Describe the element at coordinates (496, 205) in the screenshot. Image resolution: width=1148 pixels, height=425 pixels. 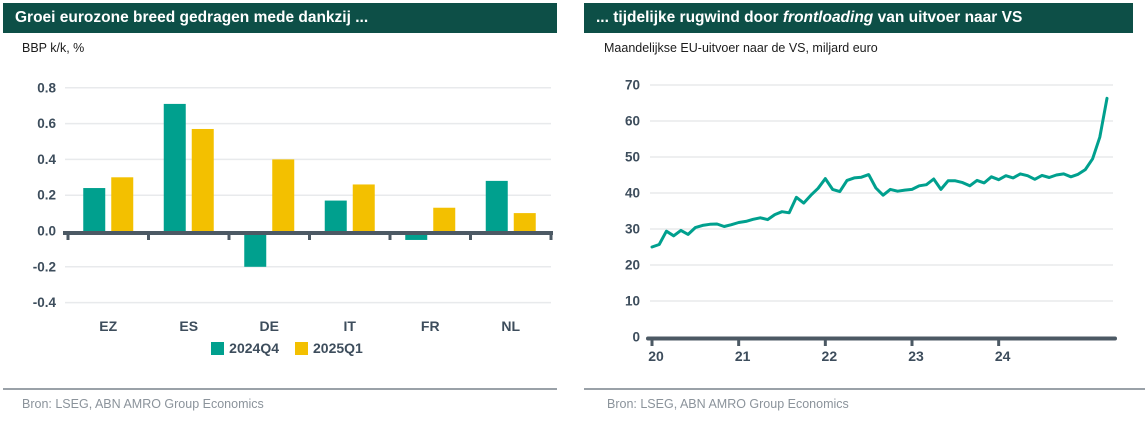
I see `bar-NL-2024Q4` at that location.